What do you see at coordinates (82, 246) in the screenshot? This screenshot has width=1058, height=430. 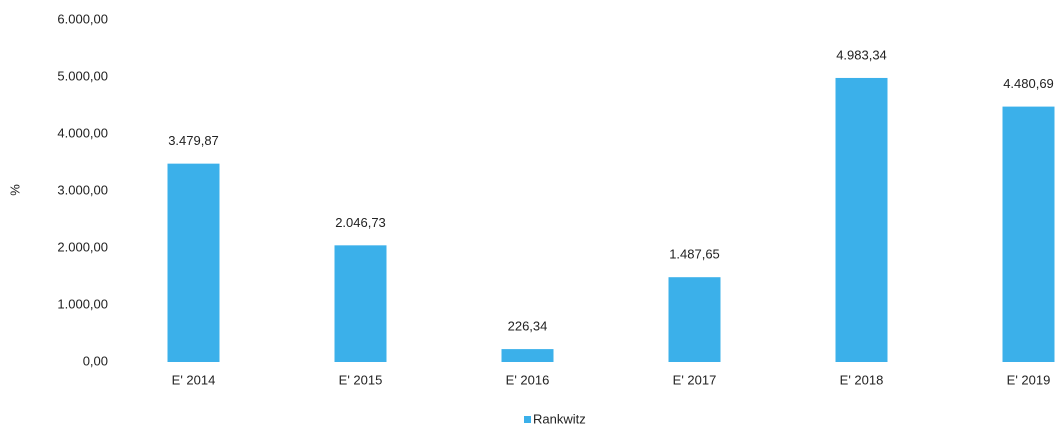 I see `y-tick-label: 2.000,00` at bounding box center [82, 246].